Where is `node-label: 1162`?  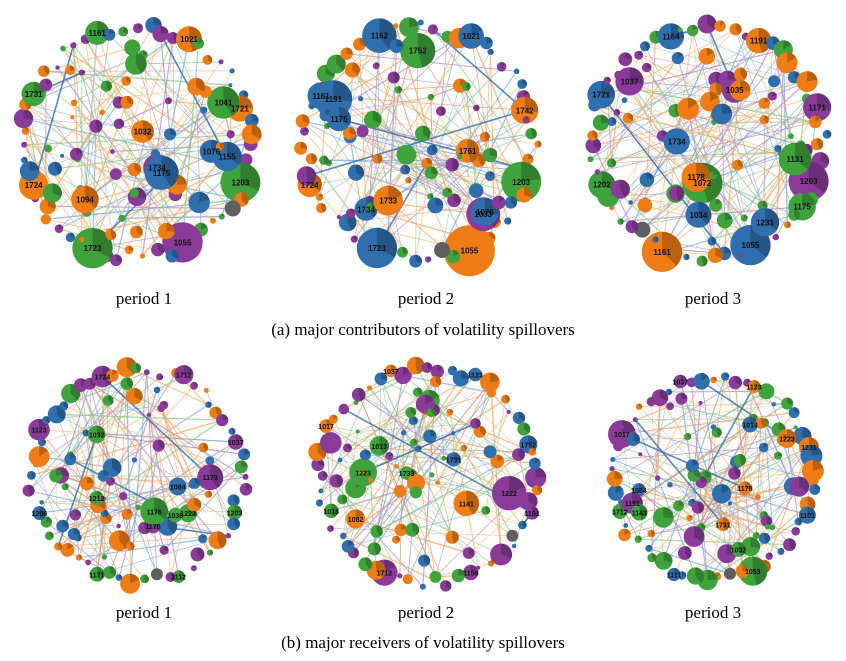
node-label: 1162 is located at coordinates (380, 36).